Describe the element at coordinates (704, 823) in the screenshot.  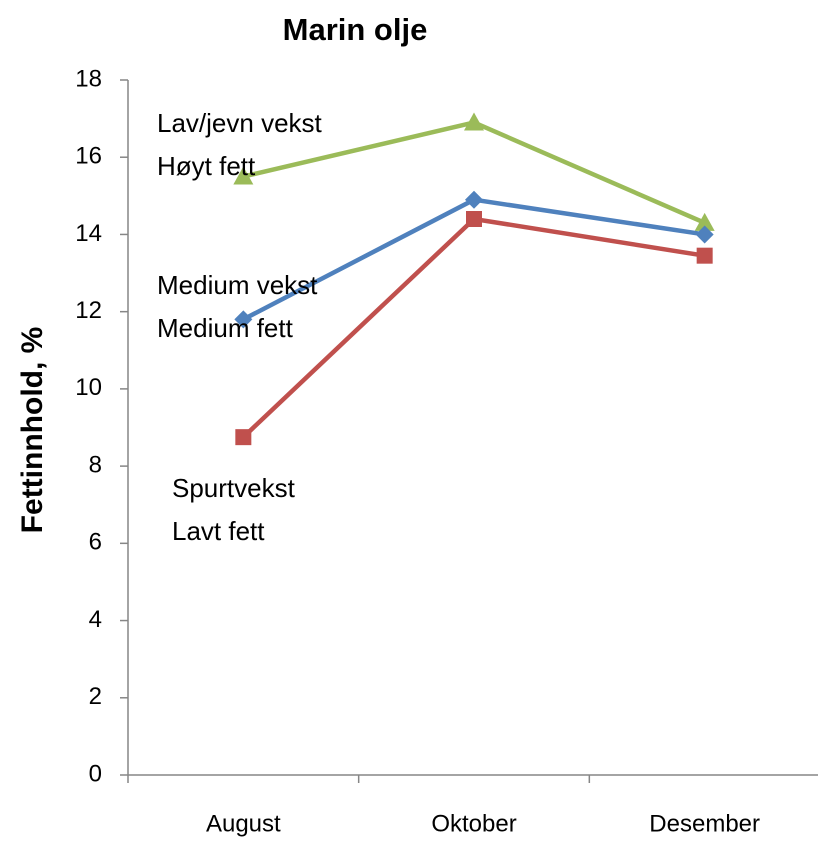
I see `x-tick-label: Desember` at that location.